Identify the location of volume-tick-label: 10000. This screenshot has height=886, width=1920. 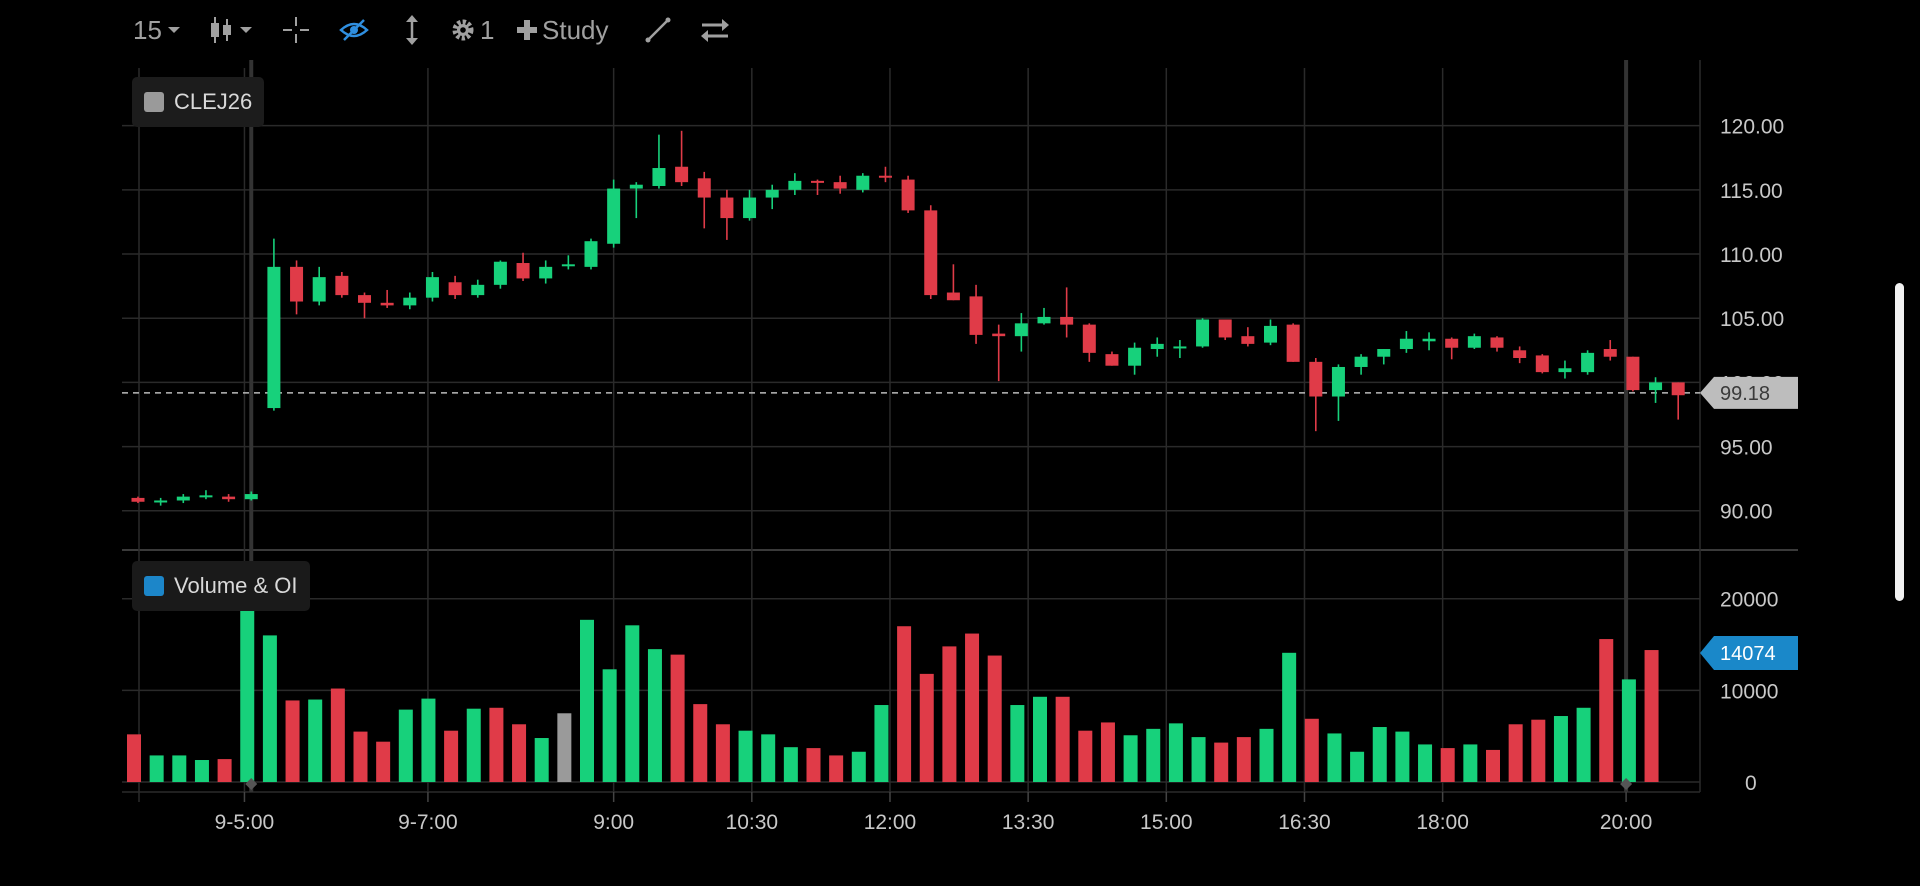
(1749, 691).